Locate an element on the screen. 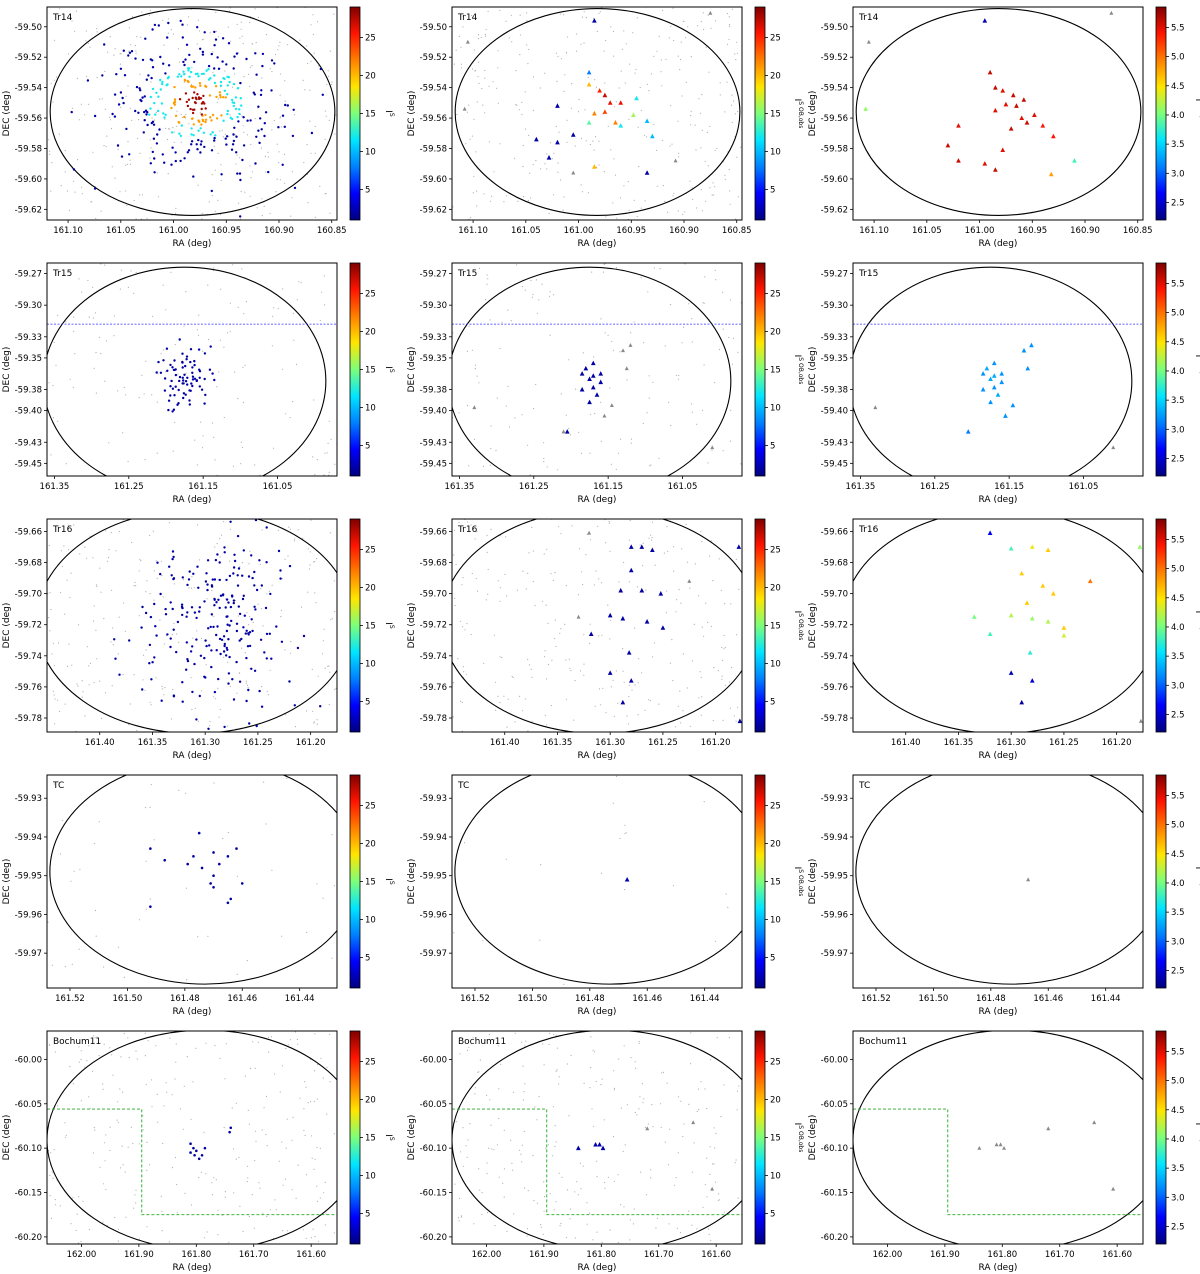  colorbar-tick-label: 4.0 is located at coordinates (1178, 1140).